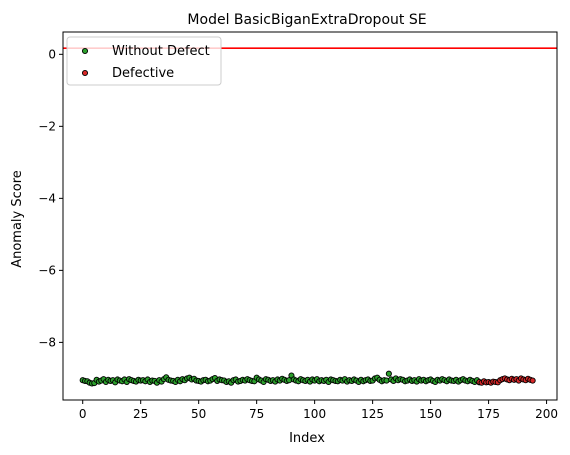 The image size is (570, 455). Describe the element at coordinates (47, 270) in the screenshot. I see `y-tick-label: −6` at that location.